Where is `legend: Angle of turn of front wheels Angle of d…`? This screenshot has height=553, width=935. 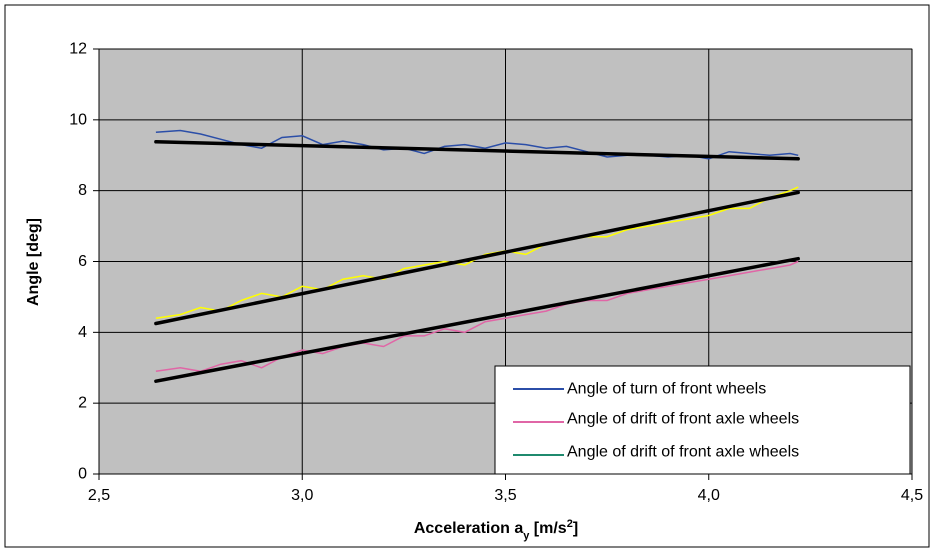
legend: Angle of turn of front wheels Angle of d… is located at coordinates (702, 420).